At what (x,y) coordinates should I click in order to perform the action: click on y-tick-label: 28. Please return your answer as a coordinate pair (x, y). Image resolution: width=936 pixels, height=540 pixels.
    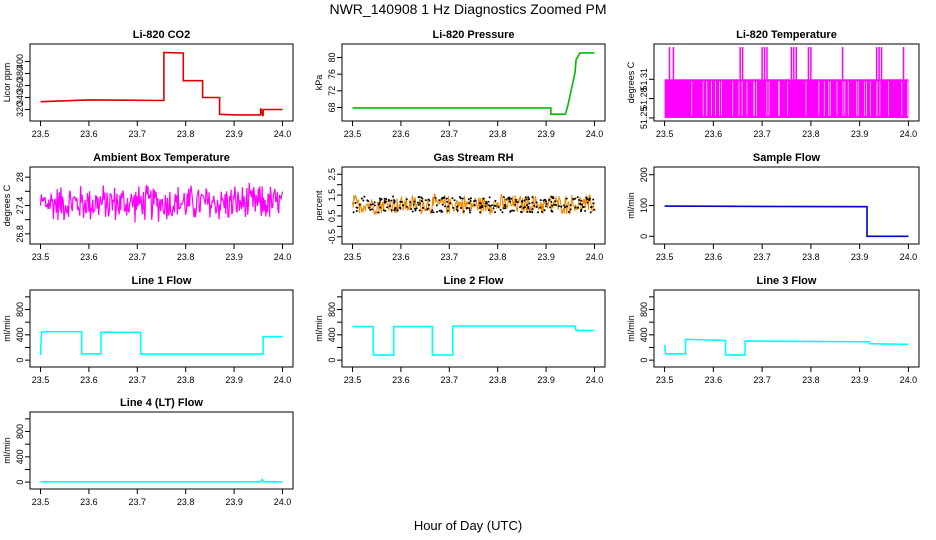
    Looking at the image, I should click on (20, 177).